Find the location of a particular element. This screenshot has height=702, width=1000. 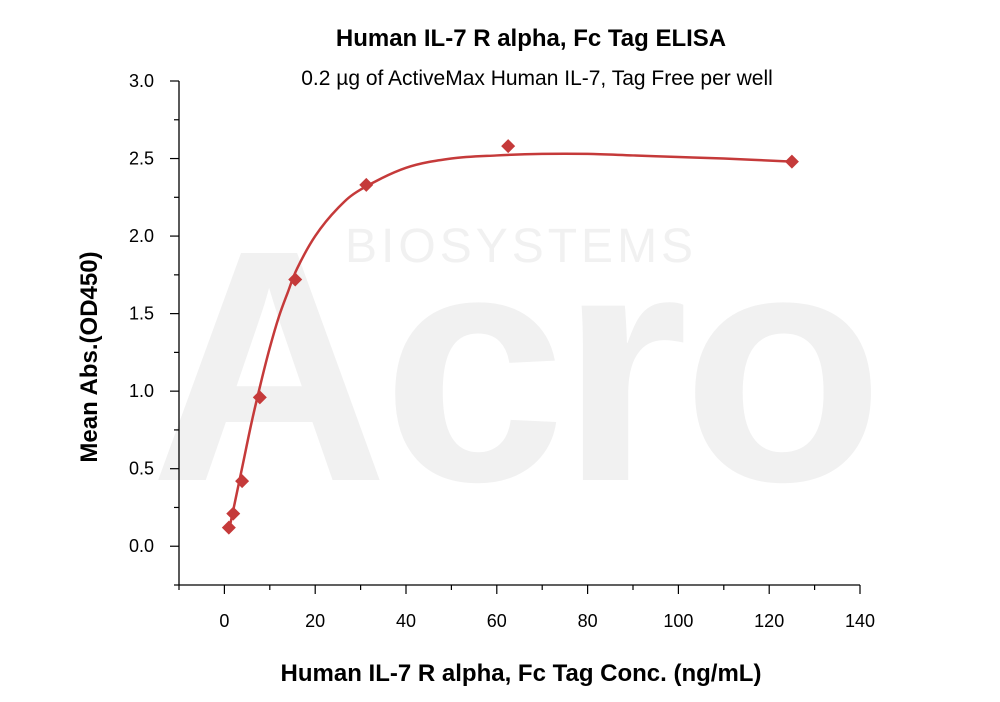

x-tick-labels: 0 20 40 60 80 100 120 140 is located at coordinates (547, 621).